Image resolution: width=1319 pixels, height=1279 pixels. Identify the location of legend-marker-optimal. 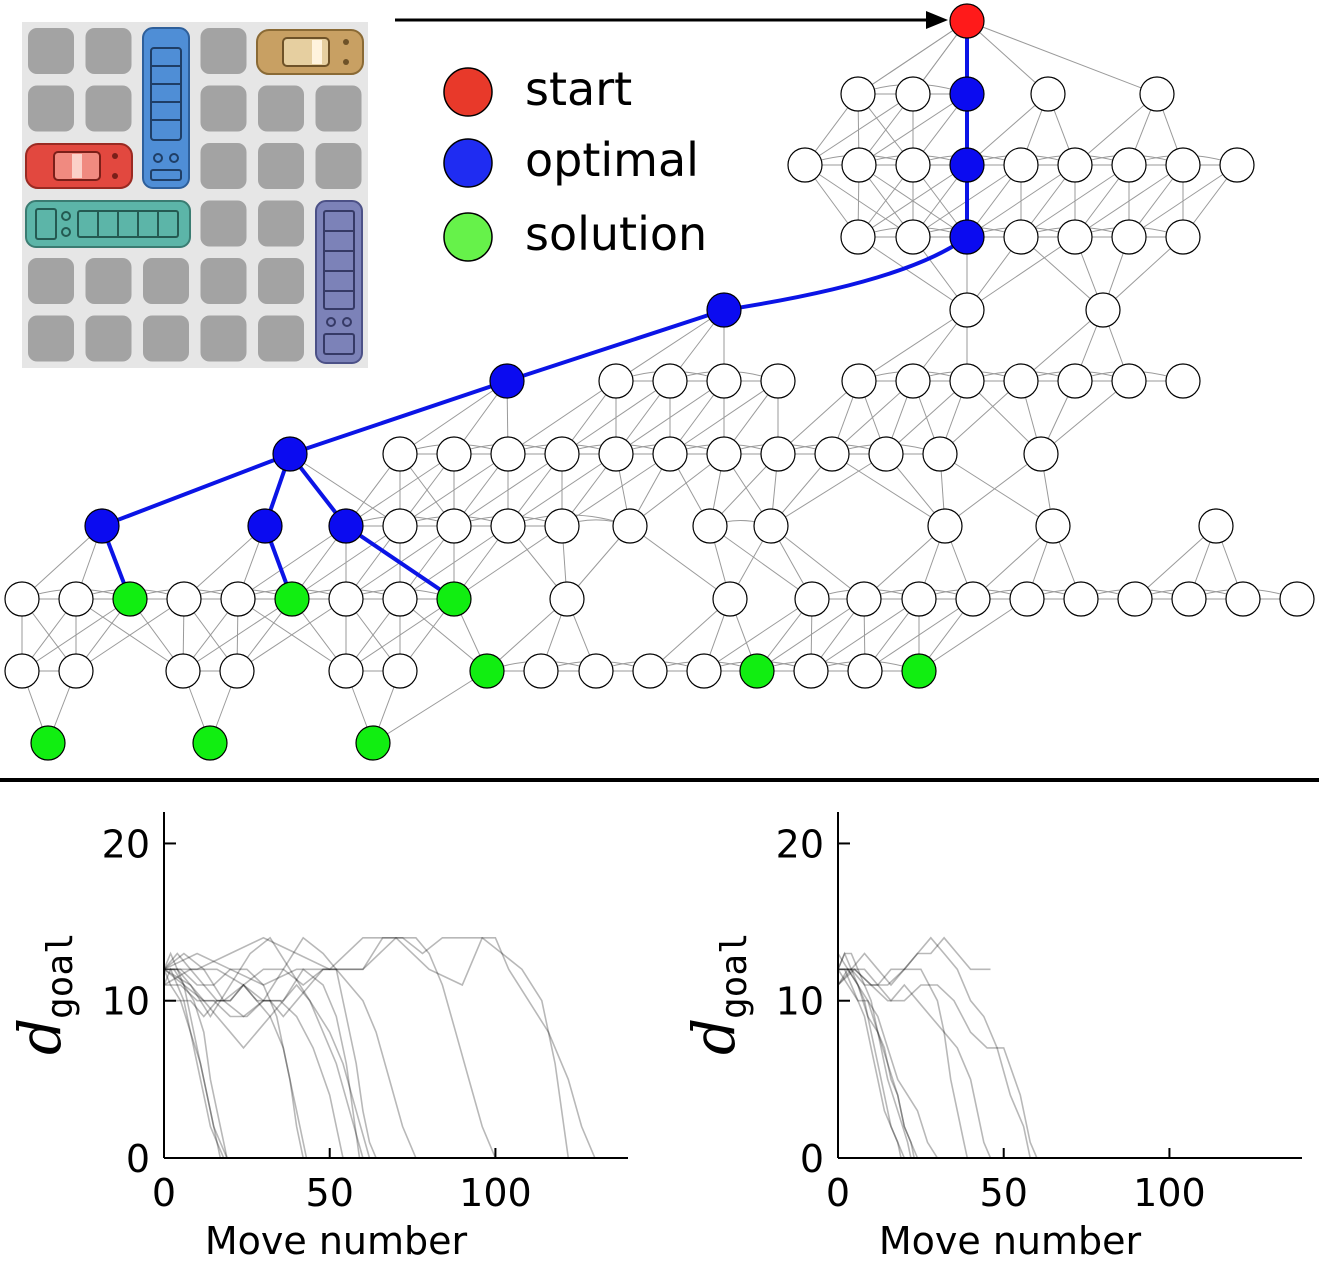
(468, 163).